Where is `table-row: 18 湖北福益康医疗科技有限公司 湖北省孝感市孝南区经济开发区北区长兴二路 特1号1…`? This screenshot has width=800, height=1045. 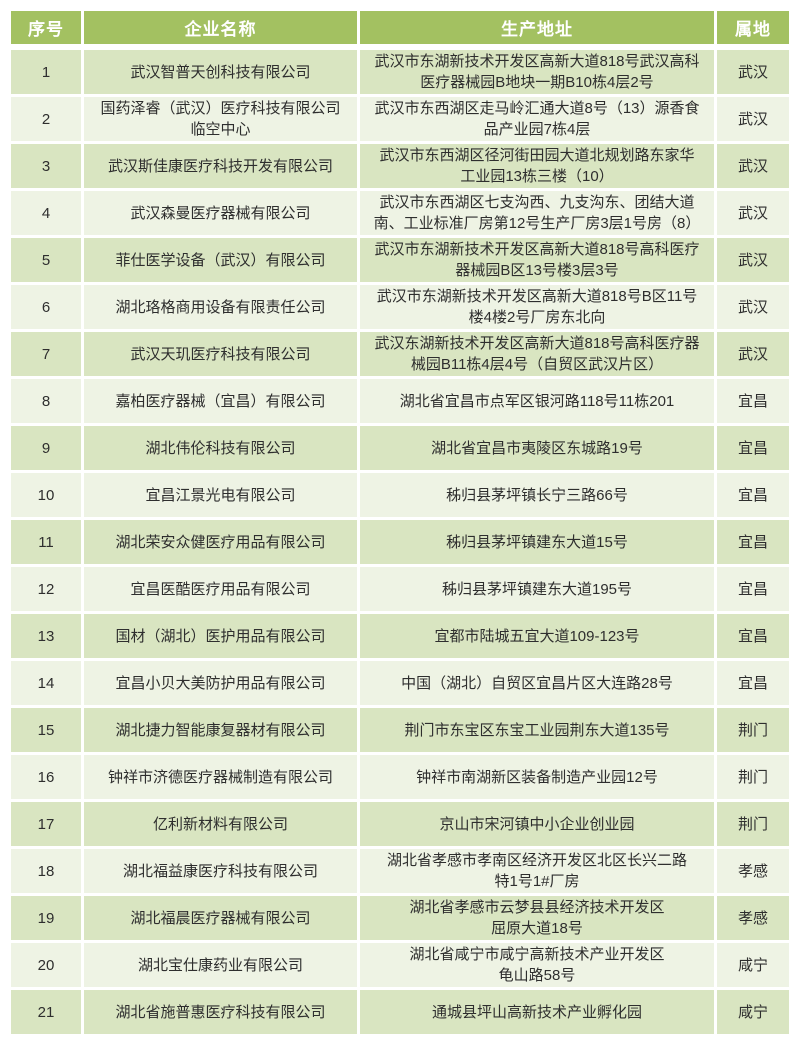 table-row: 18 湖北福益康医疗科技有限公司 湖北省孝感市孝南区经济开发区北区长兴二路 特1号1… is located at coordinates (400, 871).